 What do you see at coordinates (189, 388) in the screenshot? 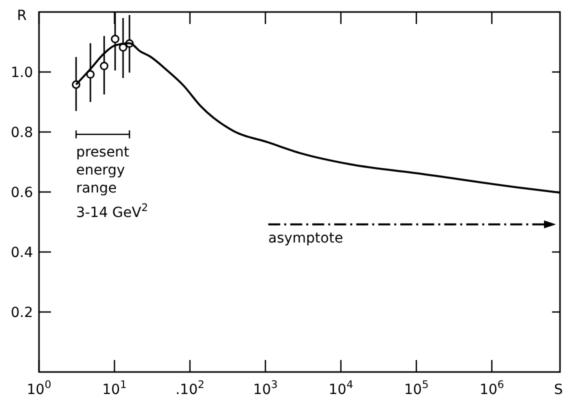
I see `x-tick-label: .10$^{2}$` at bounding box center [189, 388].